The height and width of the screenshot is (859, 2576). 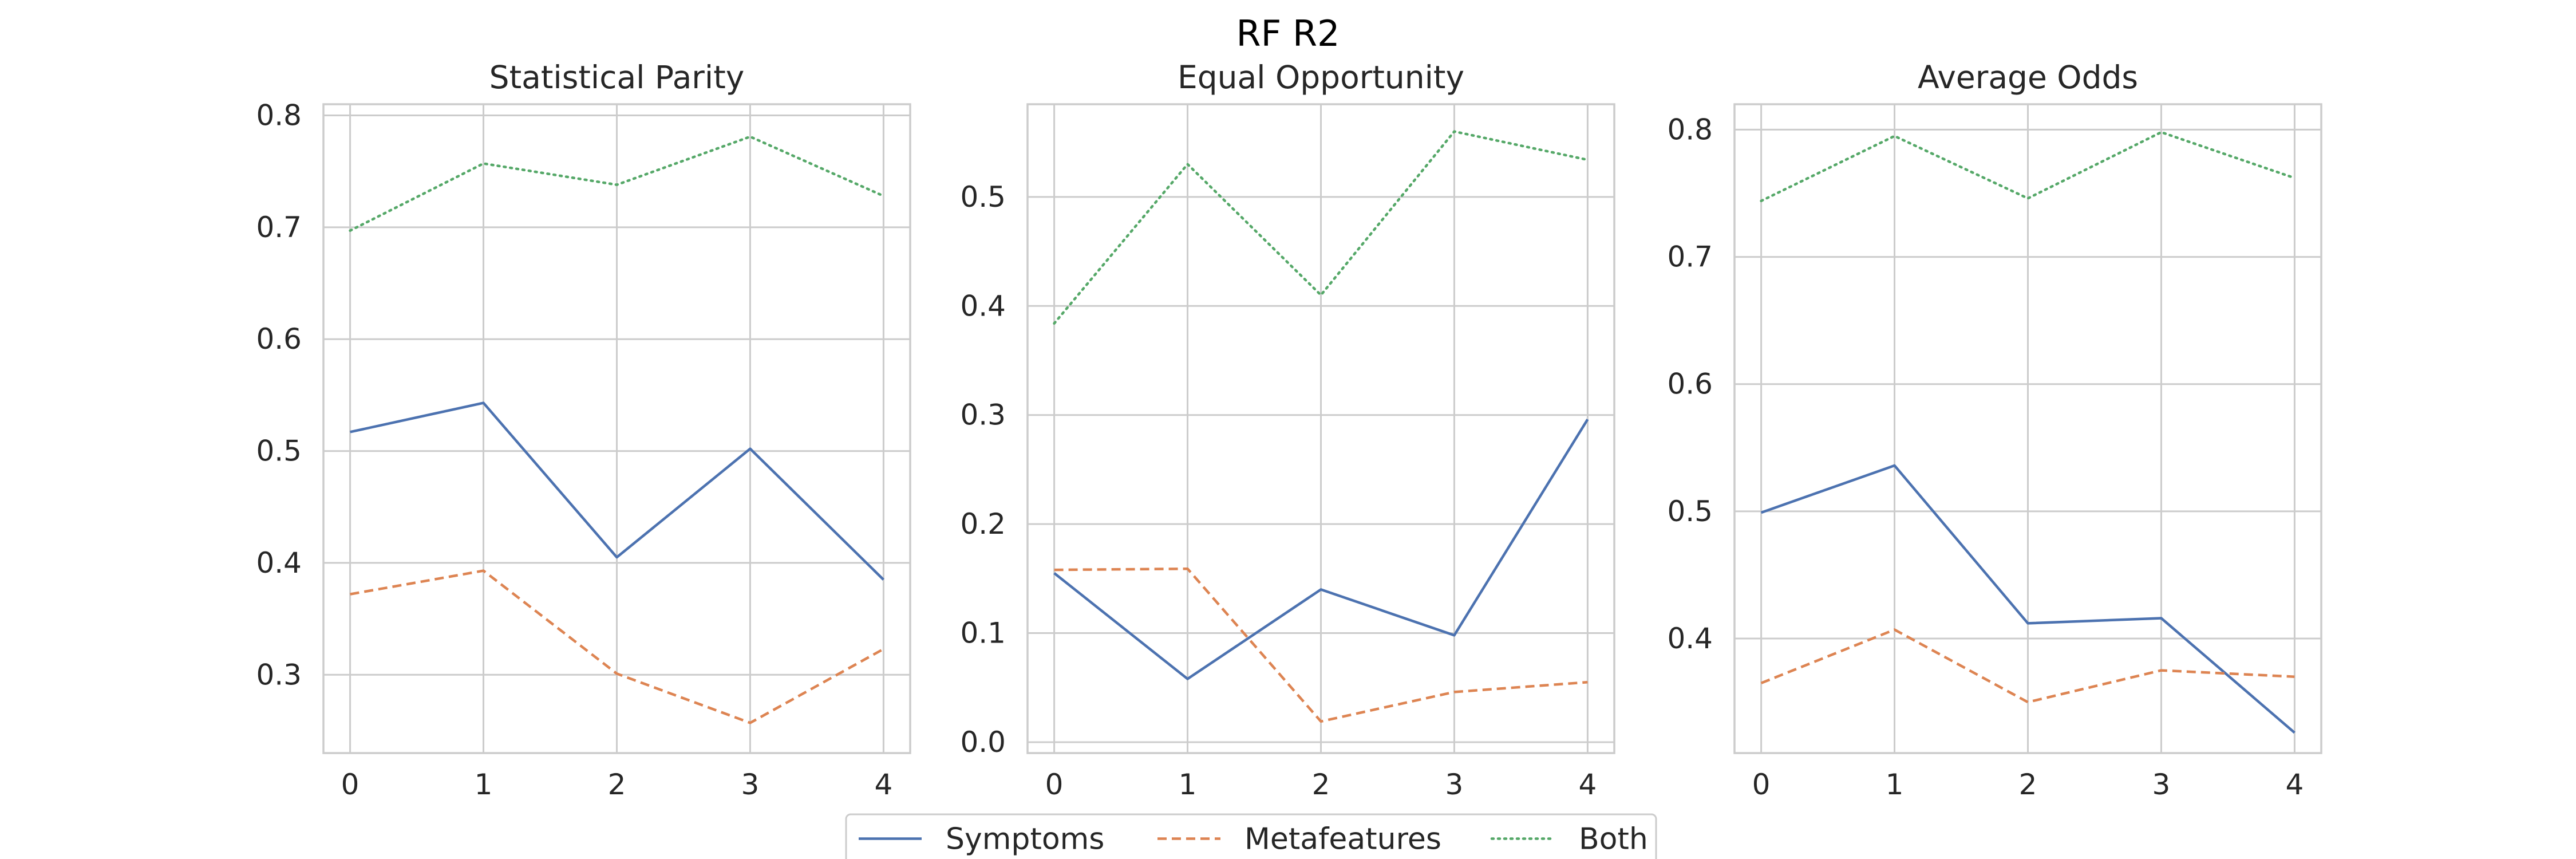 I want to click on legend-box, so click(x=1251, y=836).